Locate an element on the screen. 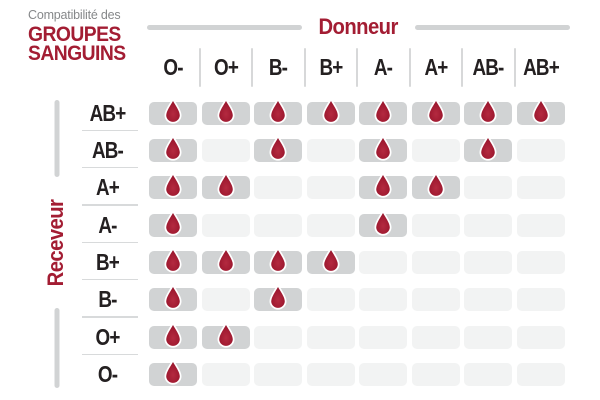  chart-title: Compatibilité des GROUPES SANGUINS is located at coordinates (81, 36).